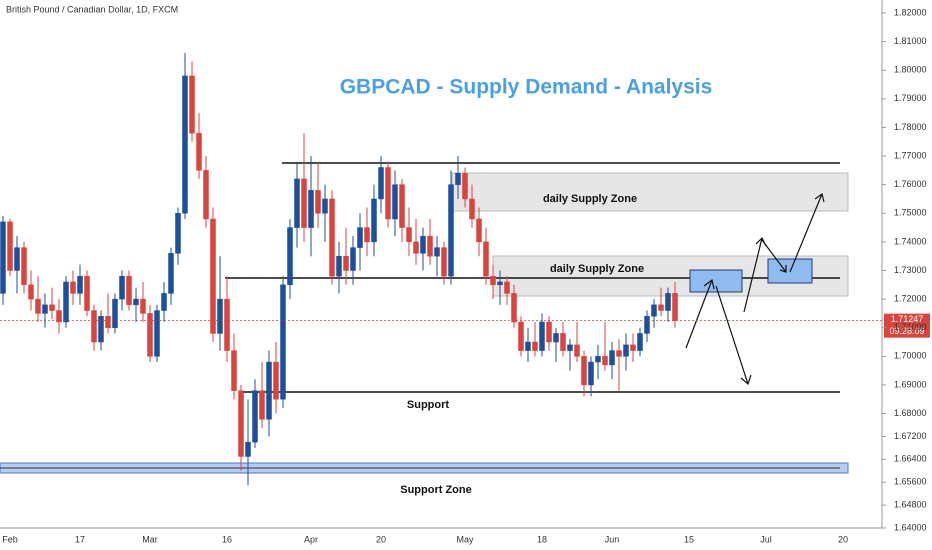 The width and height of the screenshot is (932, 550). Describe the element at coordinates (910, 298) in the screenshot. I see `y-tick-label: 1.72000` at that location.